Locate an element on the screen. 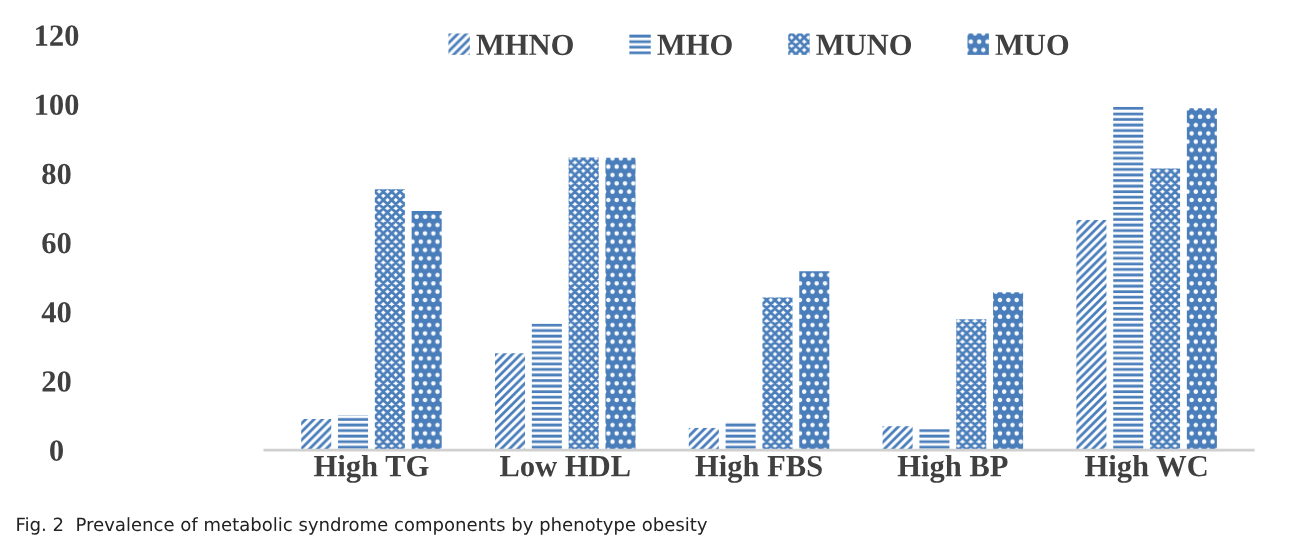 This screenshot has height=539, width=1292. x-tick-label: Low HDL is located at coordinates (564, 466).